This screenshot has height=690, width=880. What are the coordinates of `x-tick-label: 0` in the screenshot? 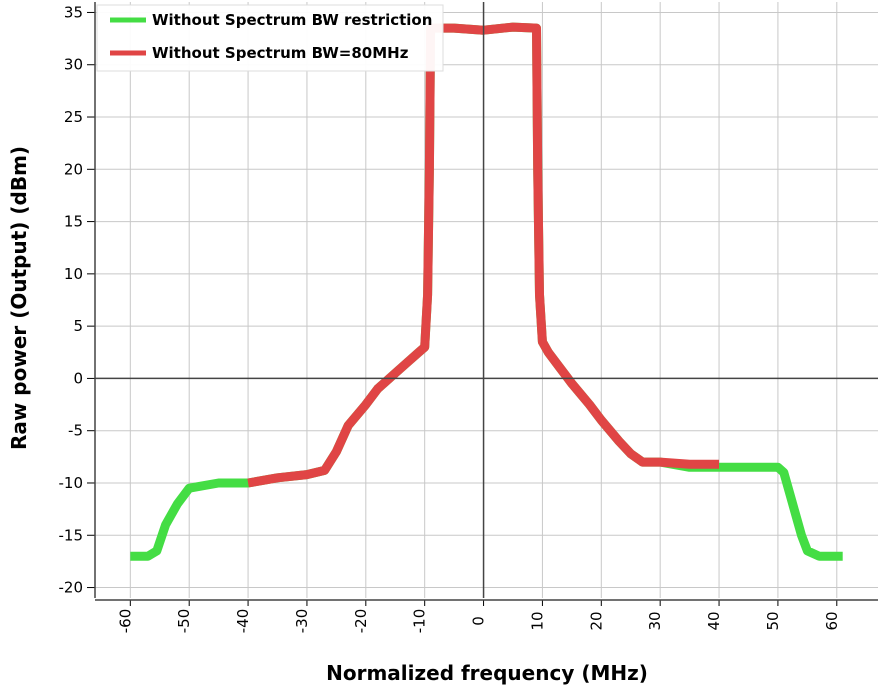 It's located at (479, 621).